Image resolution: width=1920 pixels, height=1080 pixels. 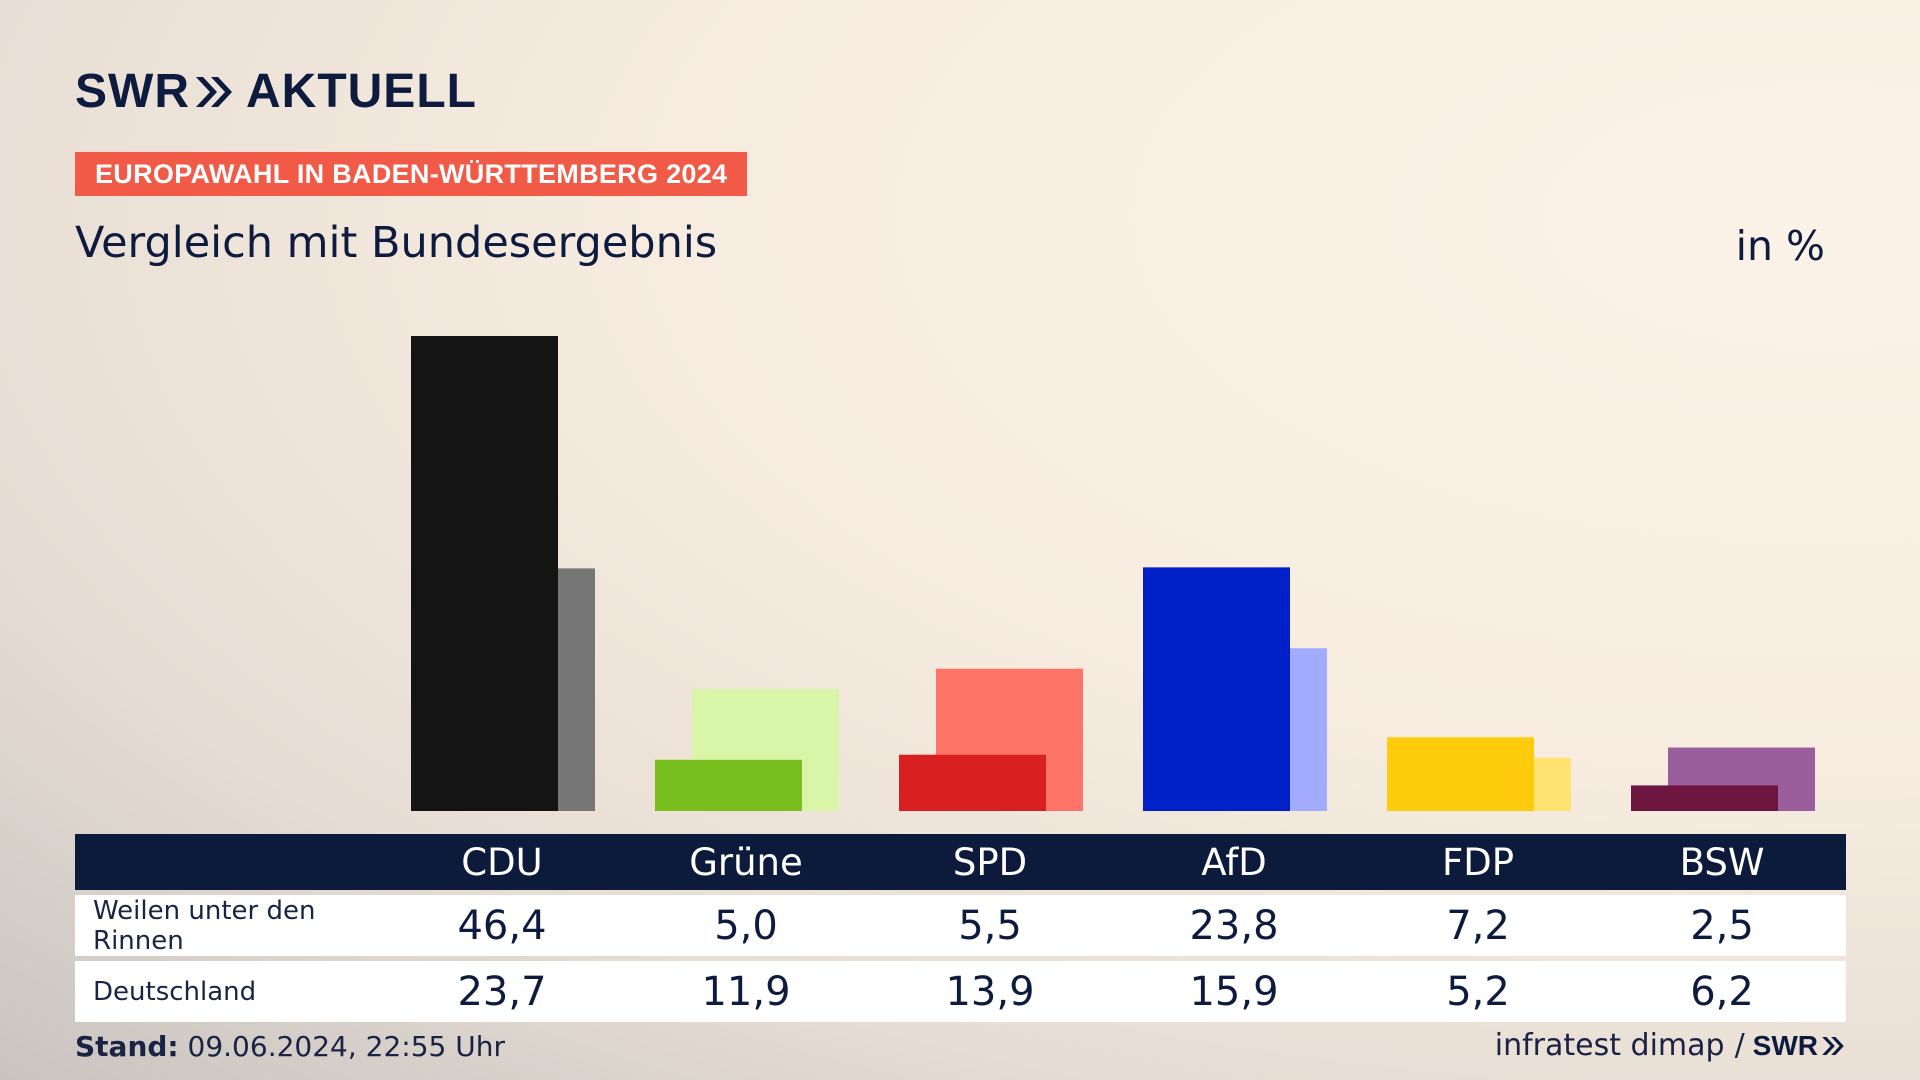 I want to click on value-weilen-bsw: 2,5, so click(x=1722, y=925).